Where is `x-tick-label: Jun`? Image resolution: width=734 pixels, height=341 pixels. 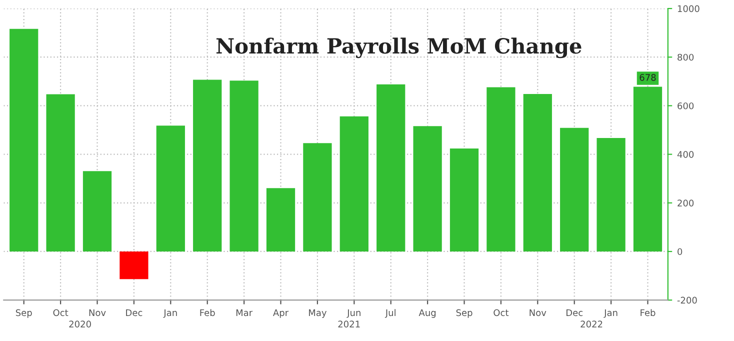
x-tick-label: Jun is located at coordinates (353, 313).